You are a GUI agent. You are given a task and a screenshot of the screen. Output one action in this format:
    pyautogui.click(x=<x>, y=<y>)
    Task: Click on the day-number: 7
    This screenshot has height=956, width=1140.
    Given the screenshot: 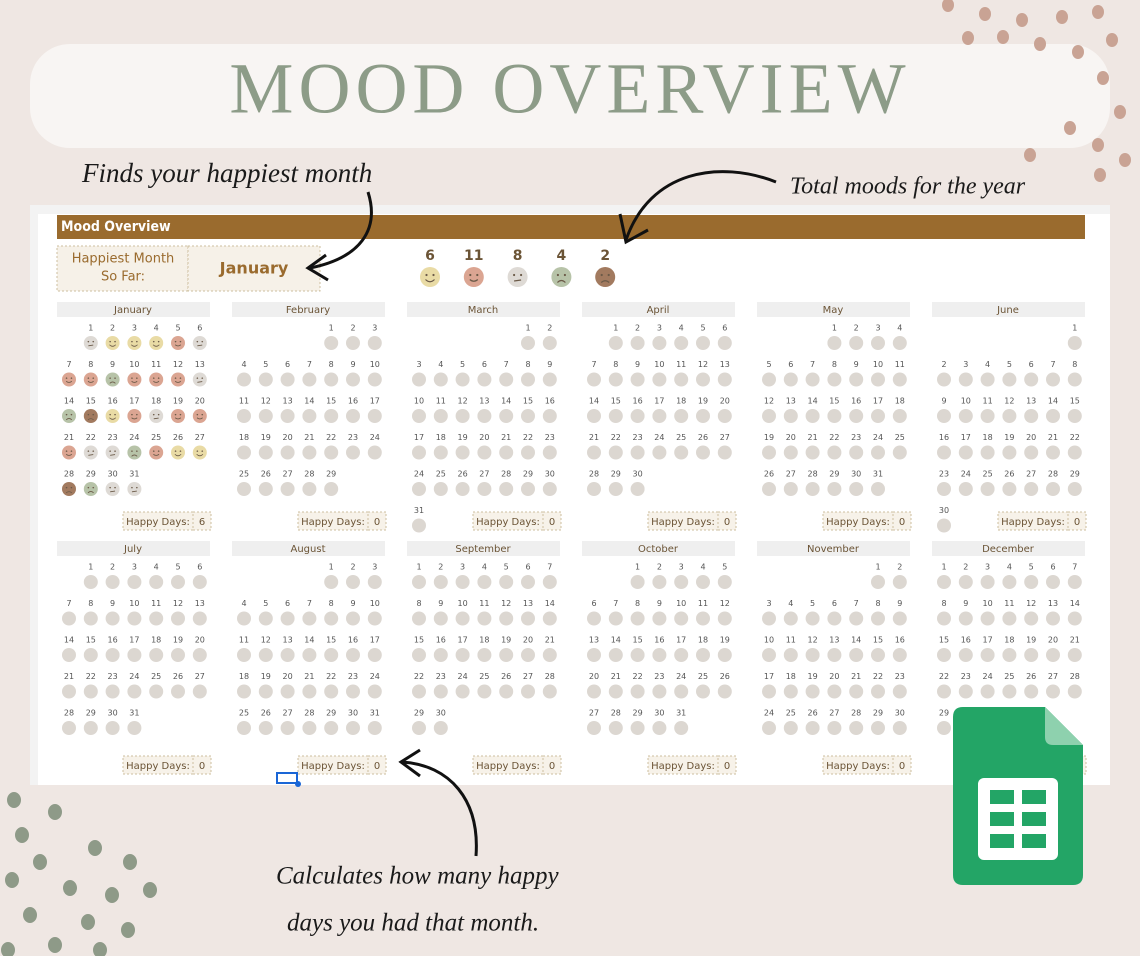 What is the action you would take?
    pyautogui.click(x=615, y=603)
    